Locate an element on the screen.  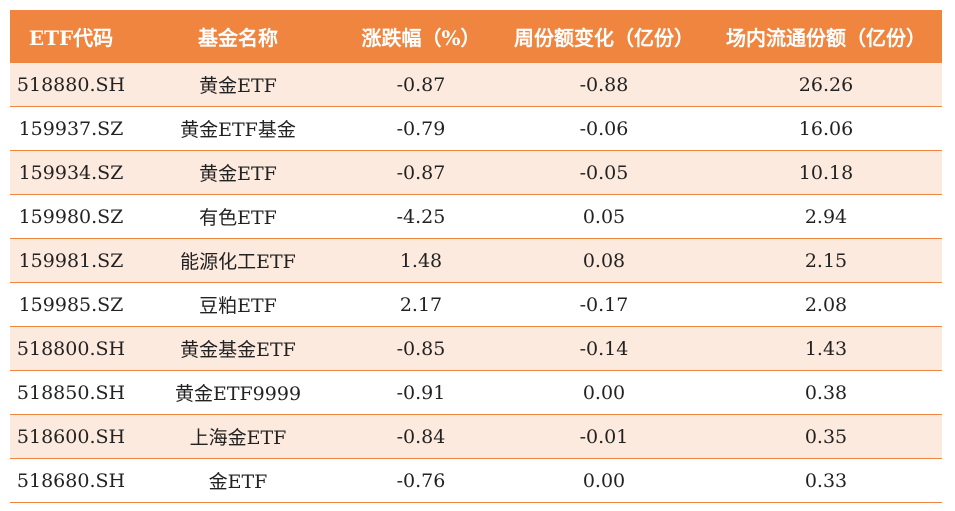
cell-fund-name: 有色ETF is located at coordinates (238, 216).